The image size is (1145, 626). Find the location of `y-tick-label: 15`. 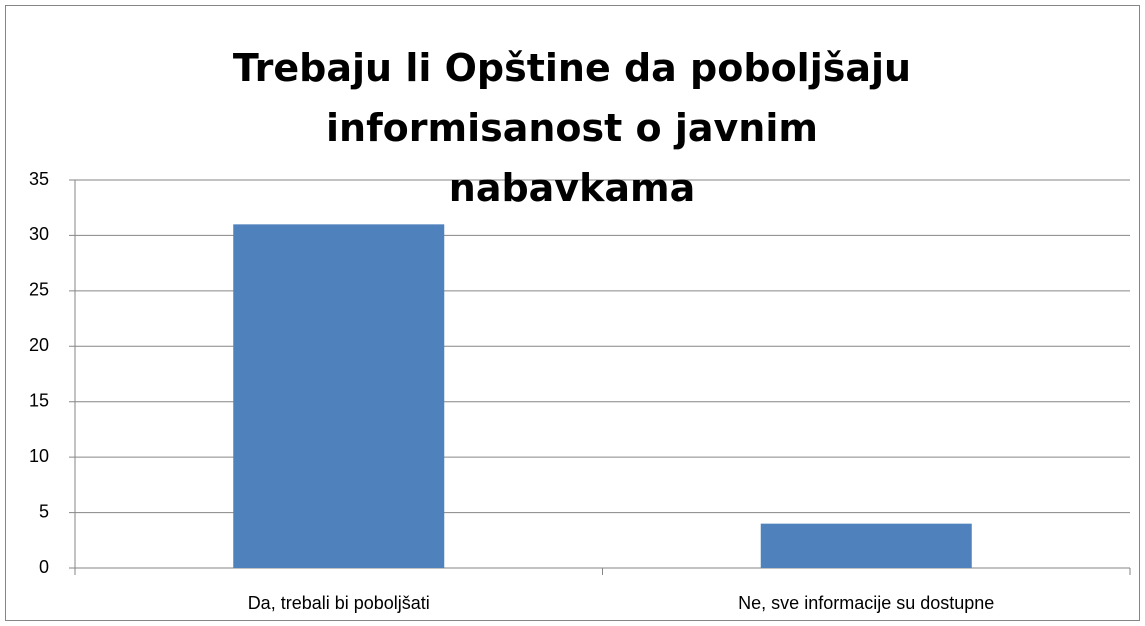

y-tick-label: 15 is located at coordinates (39, 400).